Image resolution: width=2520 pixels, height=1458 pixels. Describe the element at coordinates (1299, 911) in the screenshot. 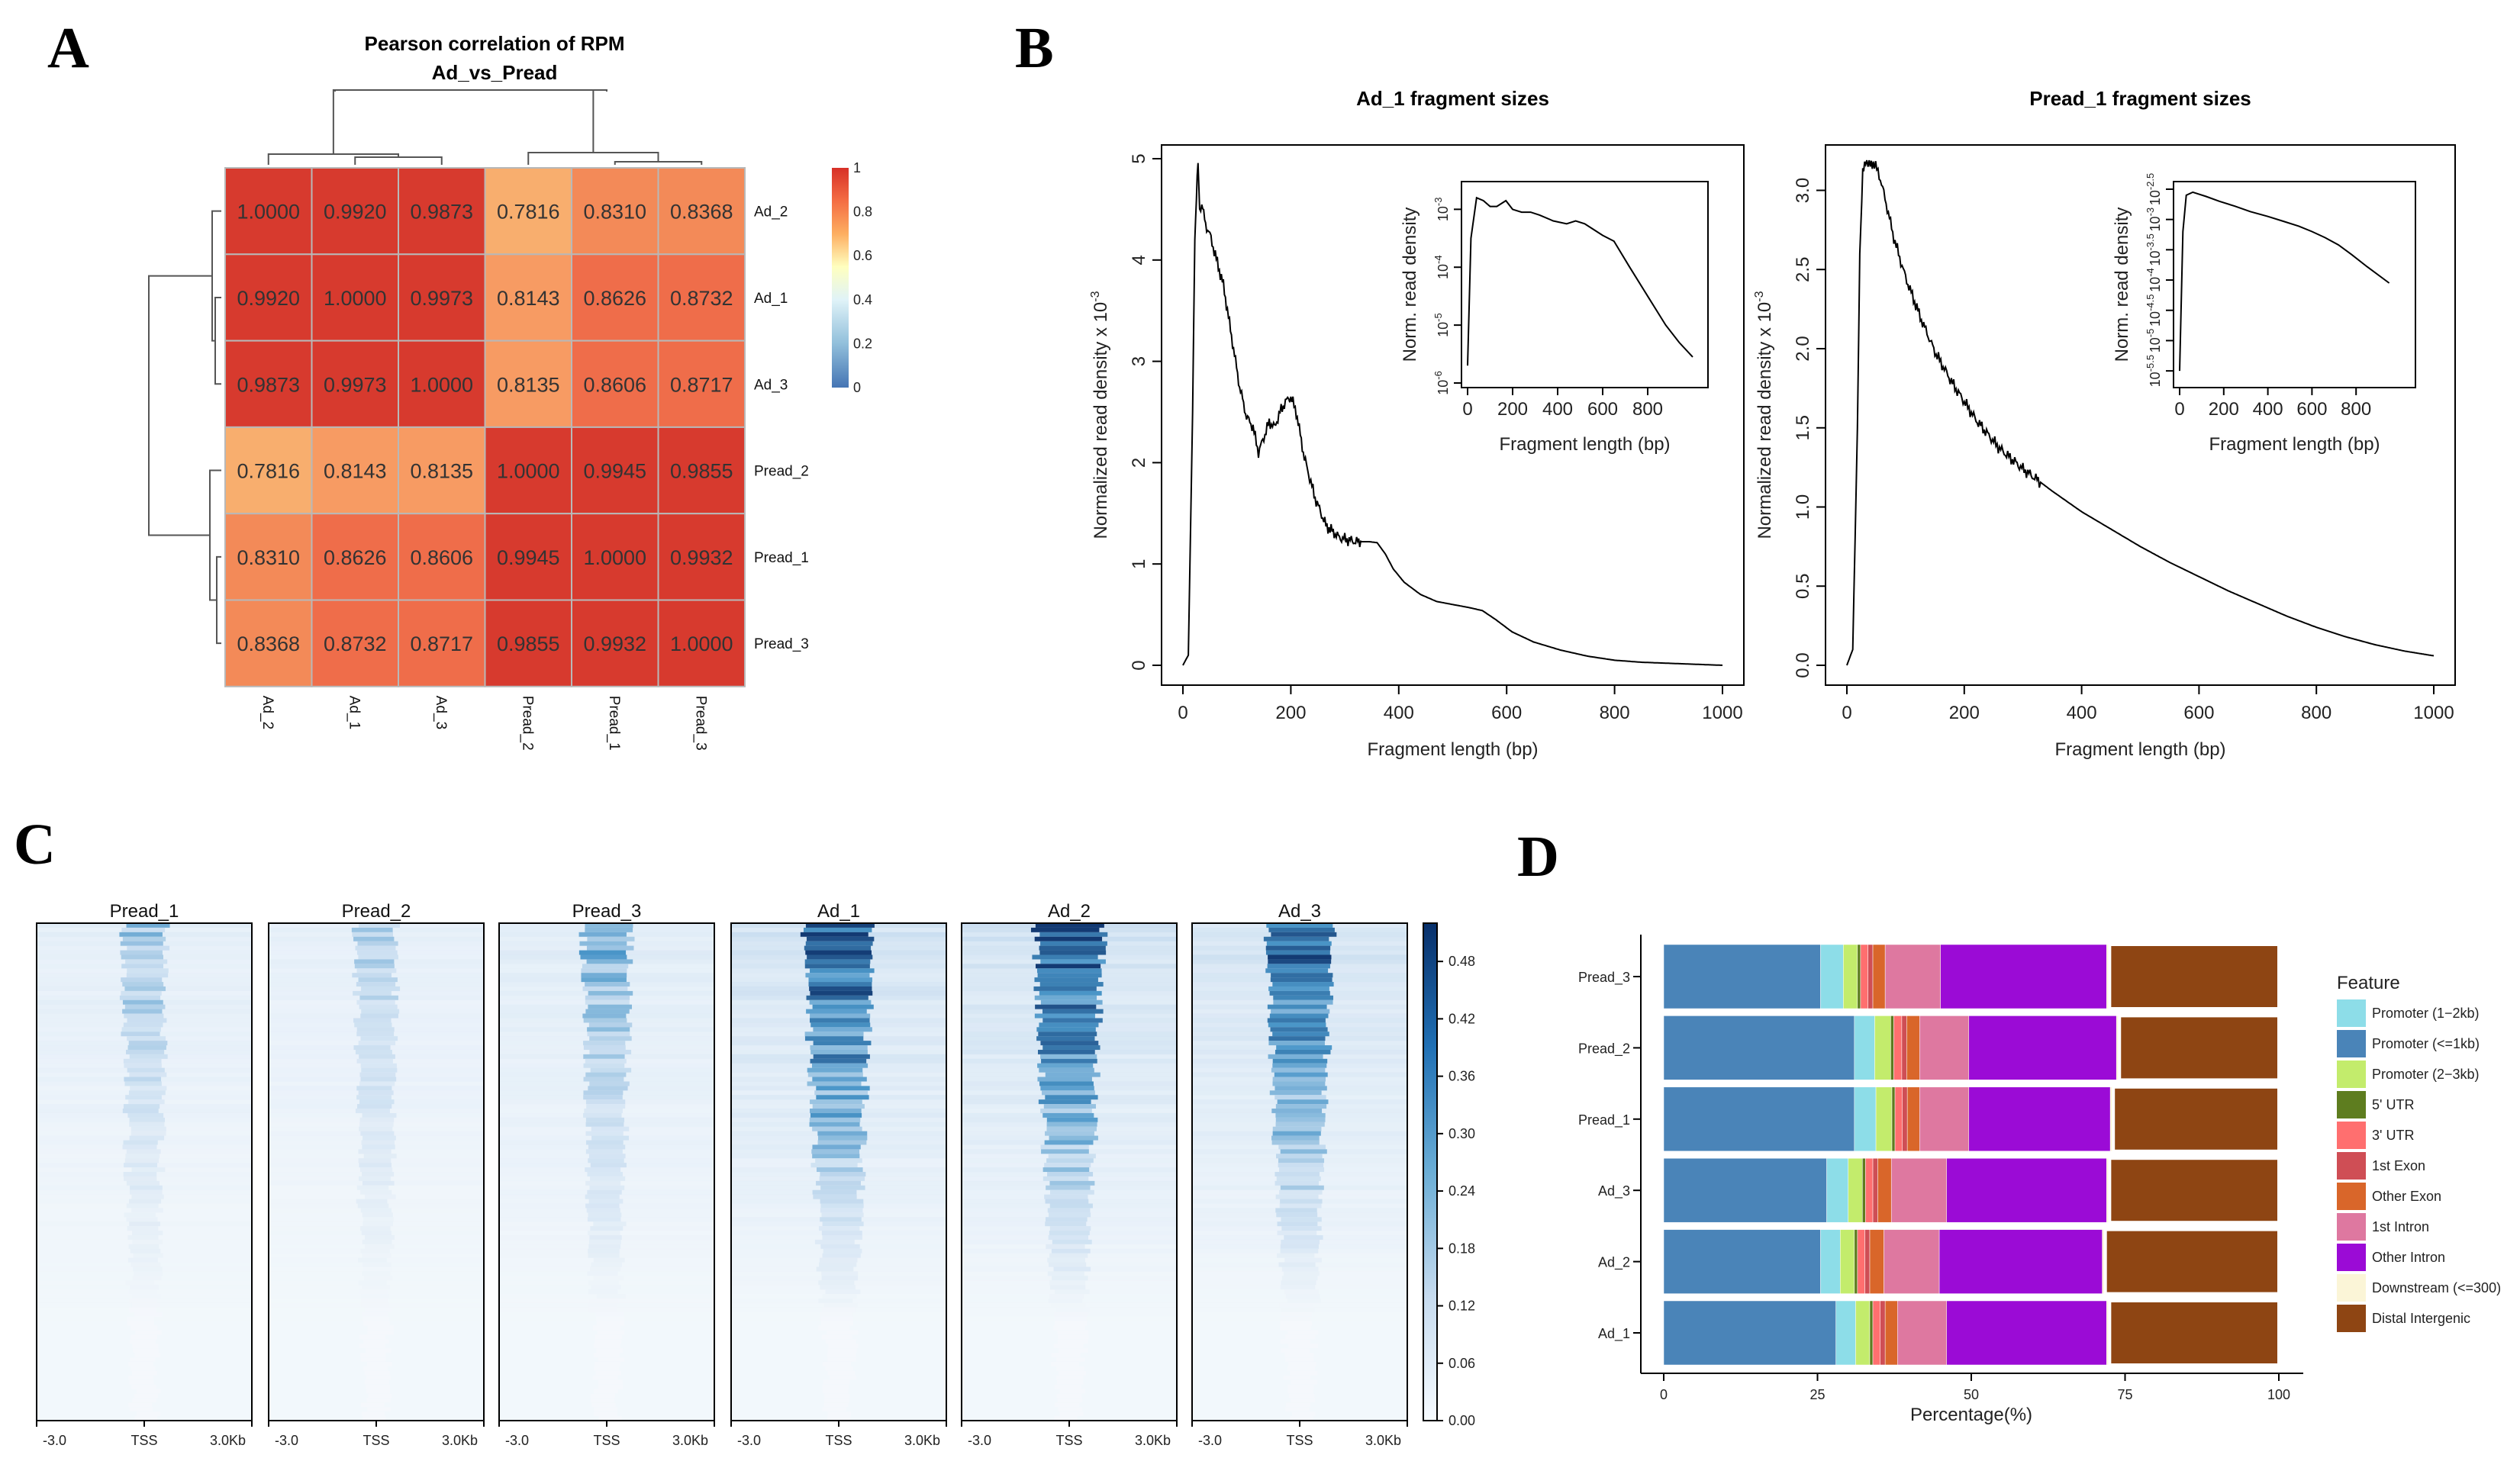

I see `profile-sample-title: Ad_3` at that location.